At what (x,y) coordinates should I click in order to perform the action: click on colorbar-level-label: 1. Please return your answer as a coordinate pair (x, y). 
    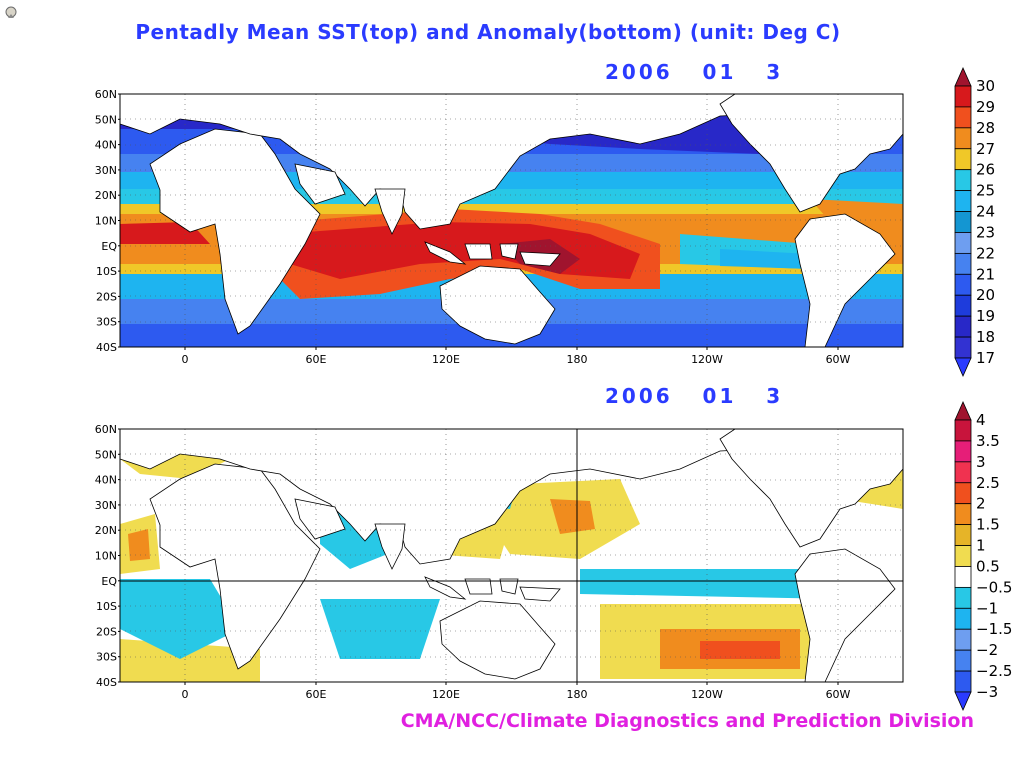
    Looking at the image, I should click on (981, 546).